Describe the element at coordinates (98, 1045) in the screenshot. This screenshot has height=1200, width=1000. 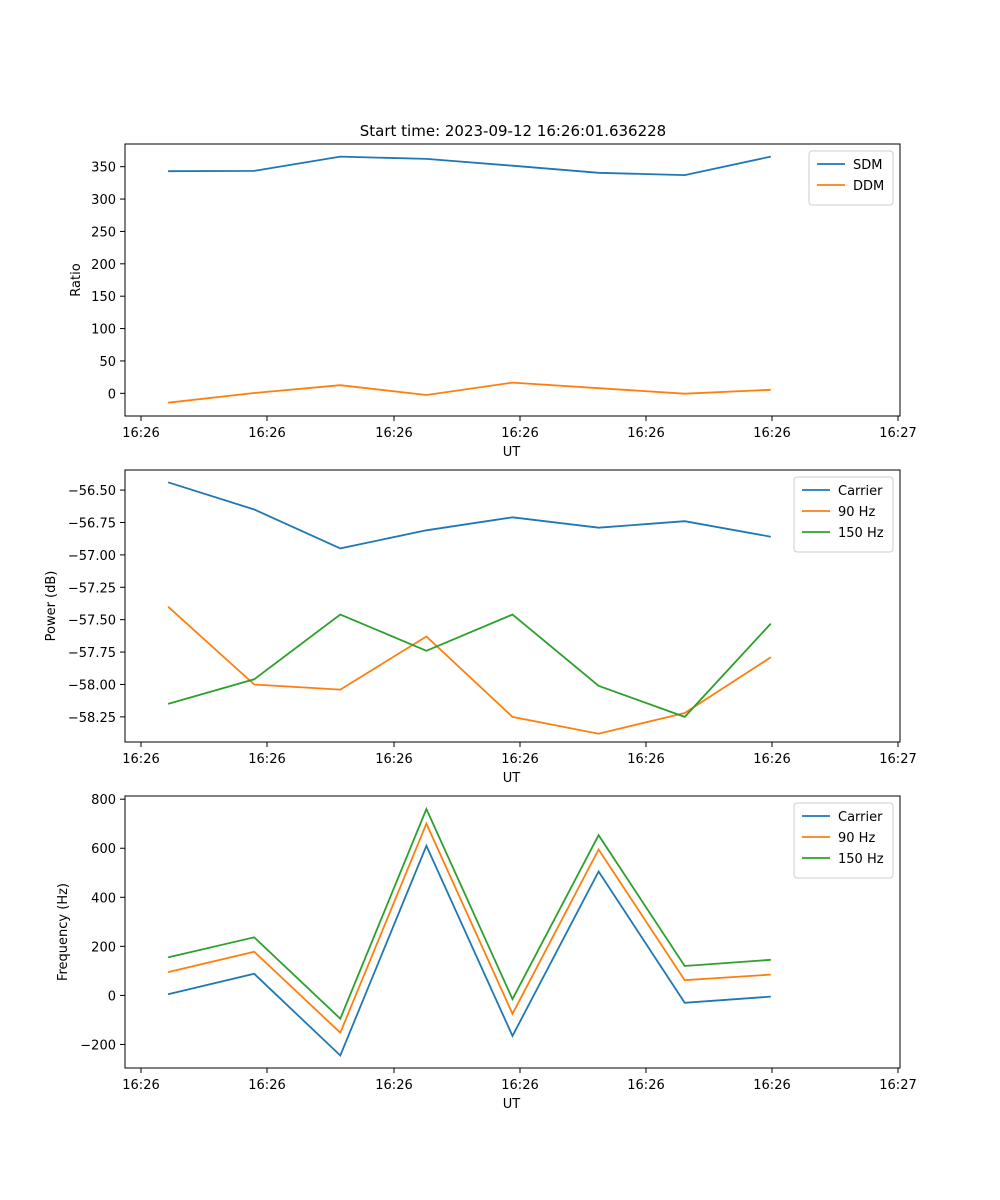
I see `y-tick-label: −200` at that location.